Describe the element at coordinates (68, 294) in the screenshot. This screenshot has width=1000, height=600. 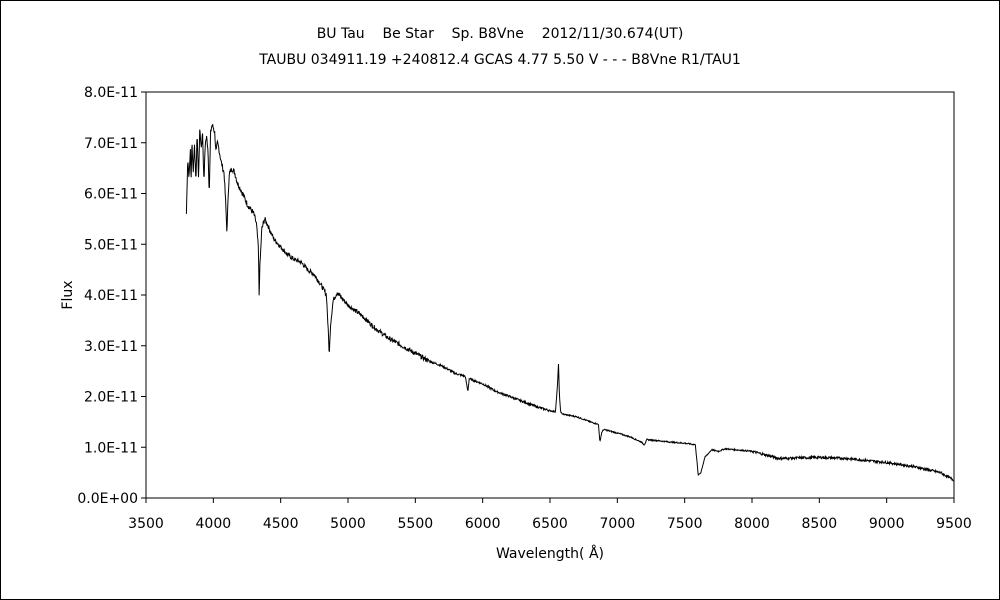
I see `y-axis-label: Flux` at that location.